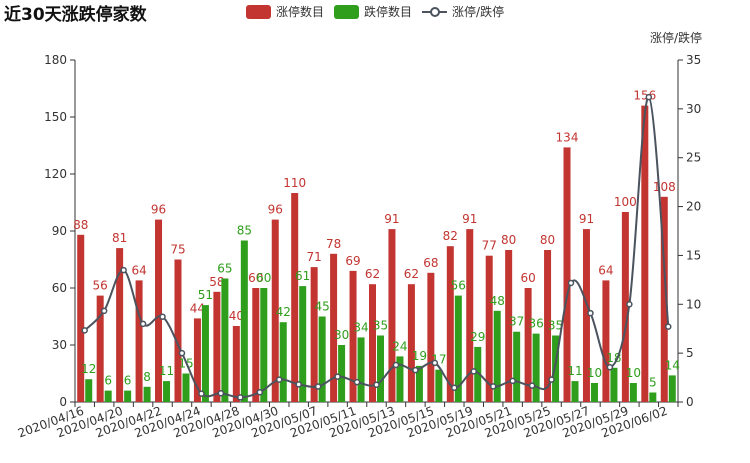 The image size is (750, 463). What do you see at coordinates (88, 369) in the screenshot?
I see `bar-label-limit-down: 12` at bounding box center [88, 369].